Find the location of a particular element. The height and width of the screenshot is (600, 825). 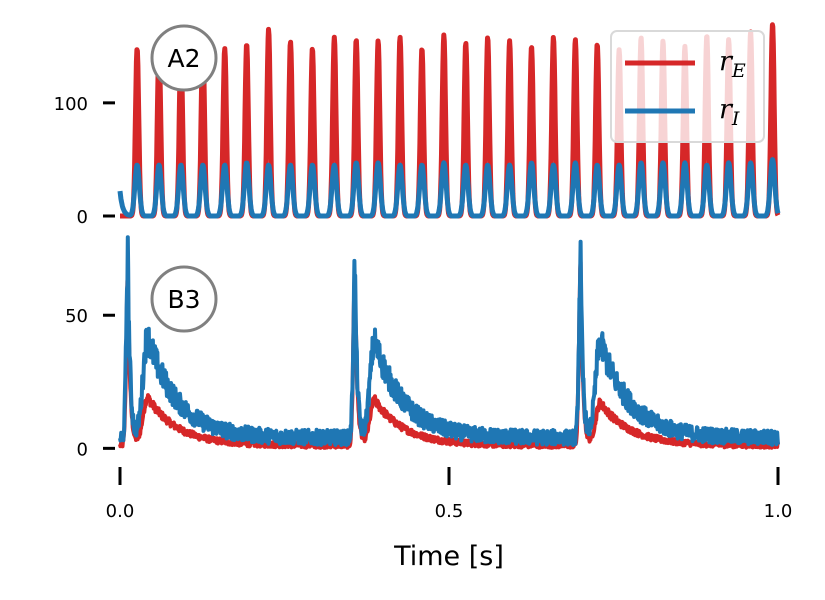

x-axis-title: Time [s] is located at coordinates (448, 556).